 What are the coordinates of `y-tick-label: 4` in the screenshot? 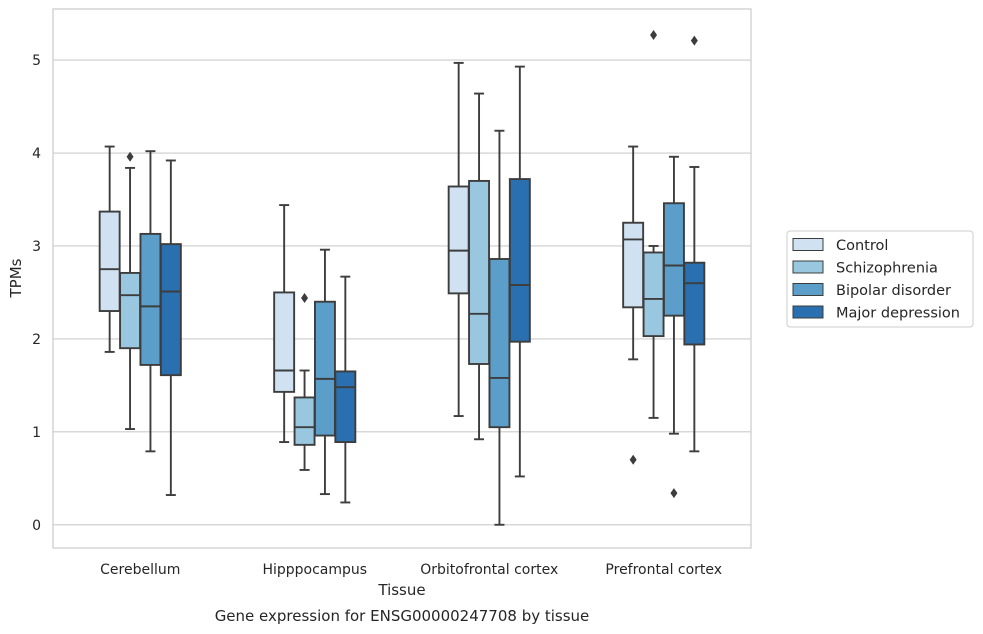 It's located at (36, 154).